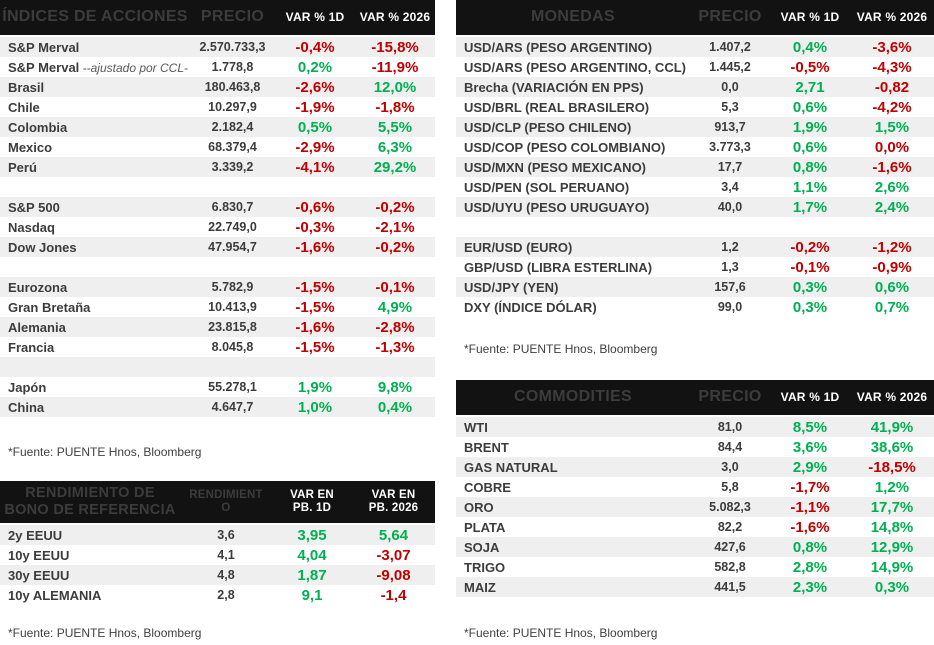 This screenshot has width=934, height=645. I want to click on var-2026-cell: -15,8%, so click(395, 47).